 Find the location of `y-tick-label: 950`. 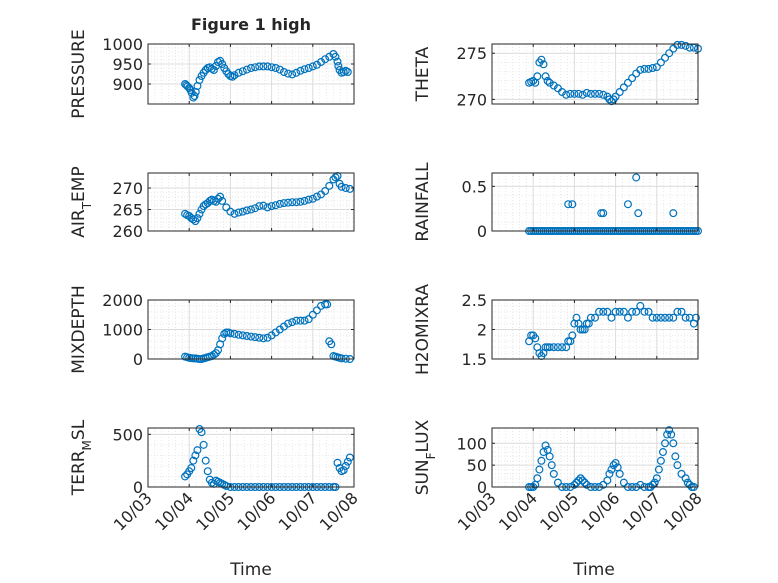

y-tick-label: 950 is located at coordinates (127, 64).